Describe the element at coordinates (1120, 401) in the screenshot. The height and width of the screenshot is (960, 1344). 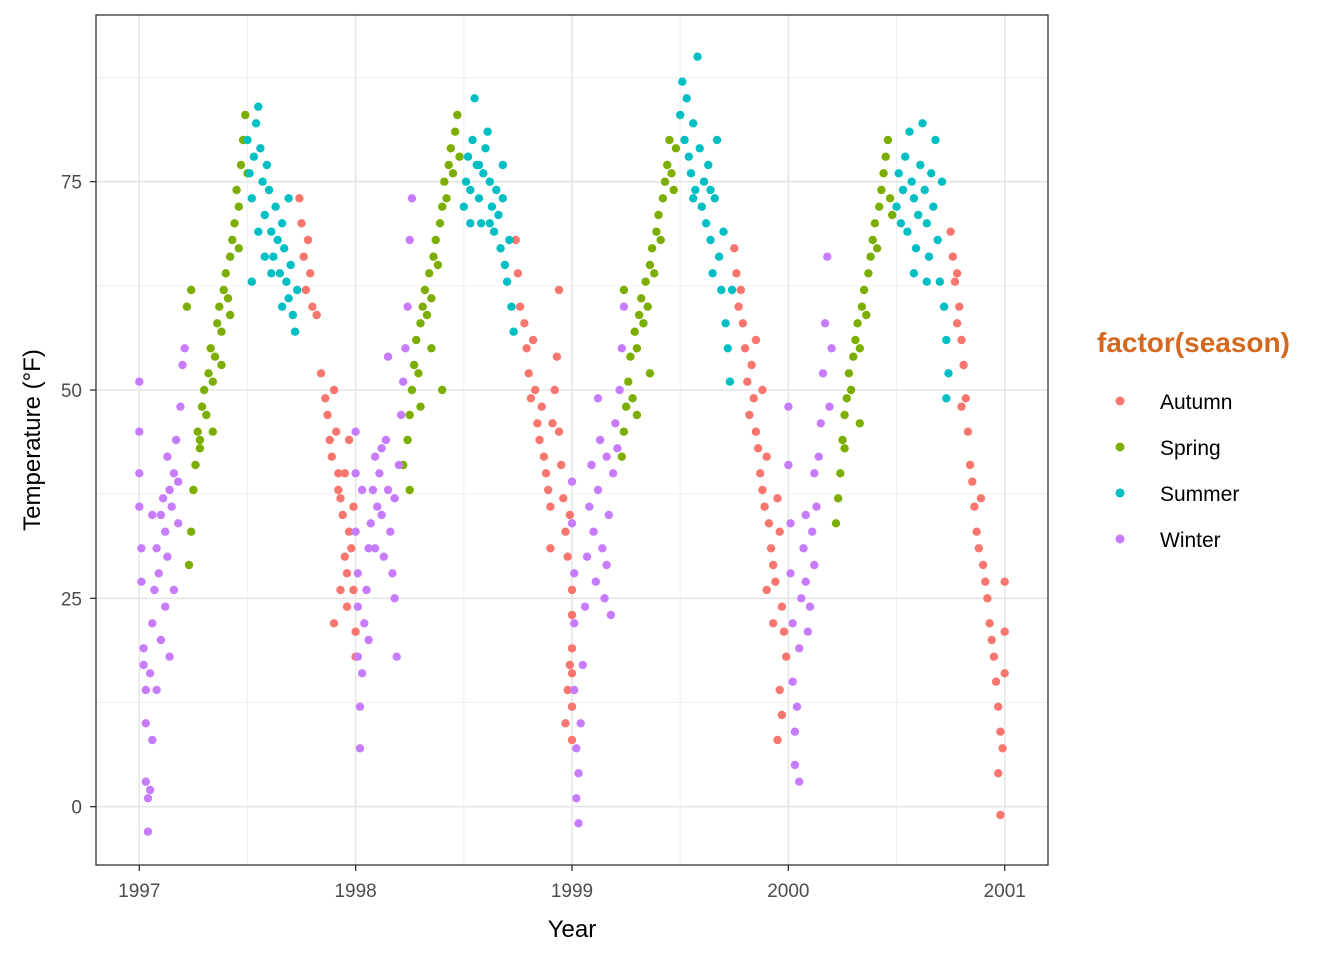
I see `legend-key-autumn` at that location.